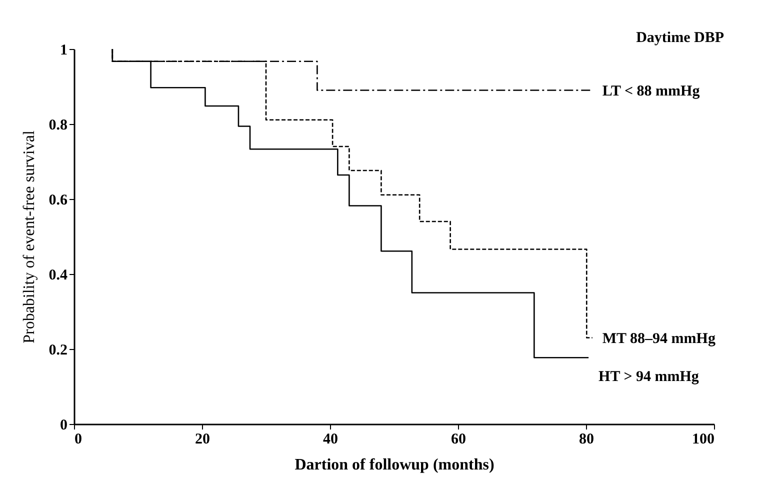 The height and width of the screenshot is (498, 758). Describe the element at coordinates (586, 440) in the screenshot. I see `x-tick-label: 80` at that location.